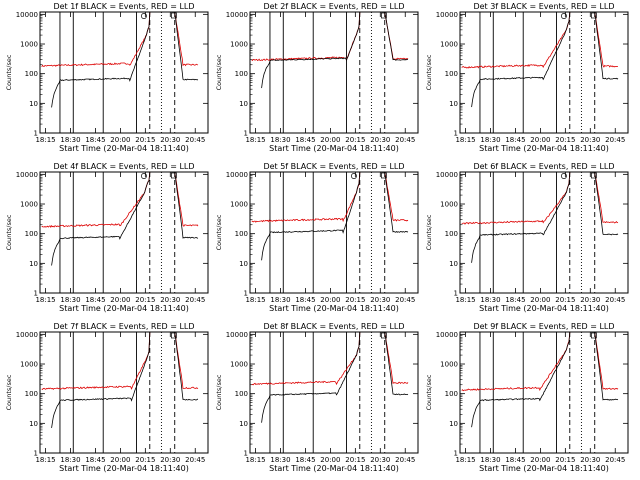 This screenshot has height=480, width=640. What do you see at coordinates (125, 219) in the screenshot?
I see `series-line-events` at bounding box center [125, 219].